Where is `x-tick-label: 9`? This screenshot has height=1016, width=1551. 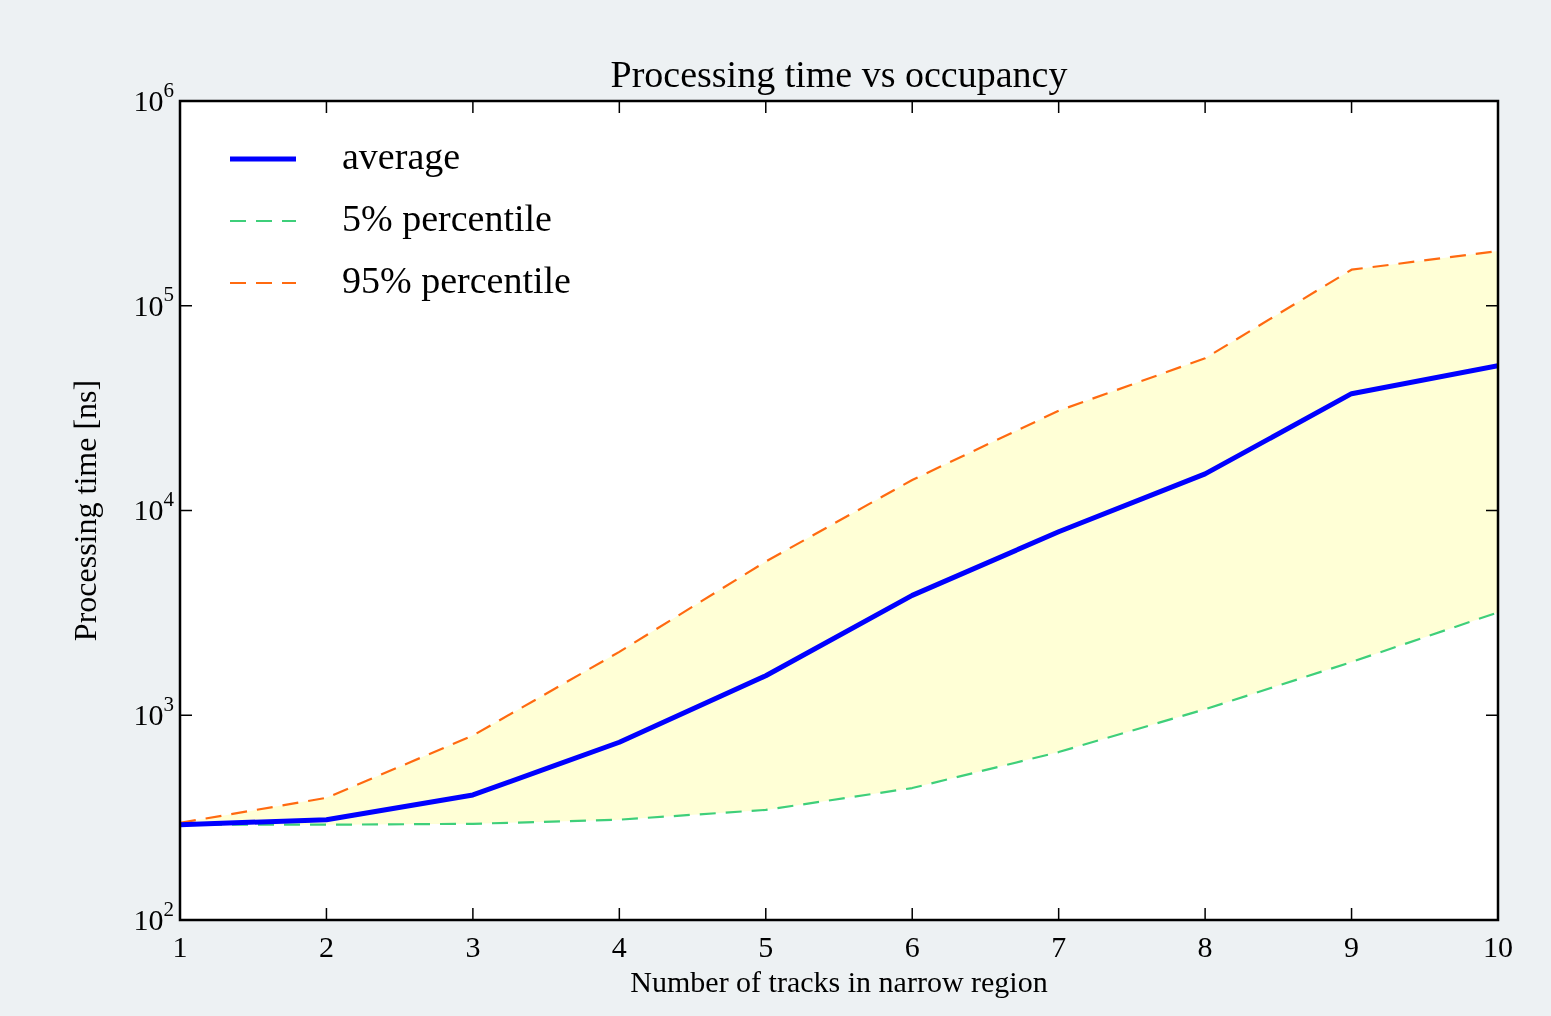 x-tick-label: 9 is located at coordinates (1352, 946).